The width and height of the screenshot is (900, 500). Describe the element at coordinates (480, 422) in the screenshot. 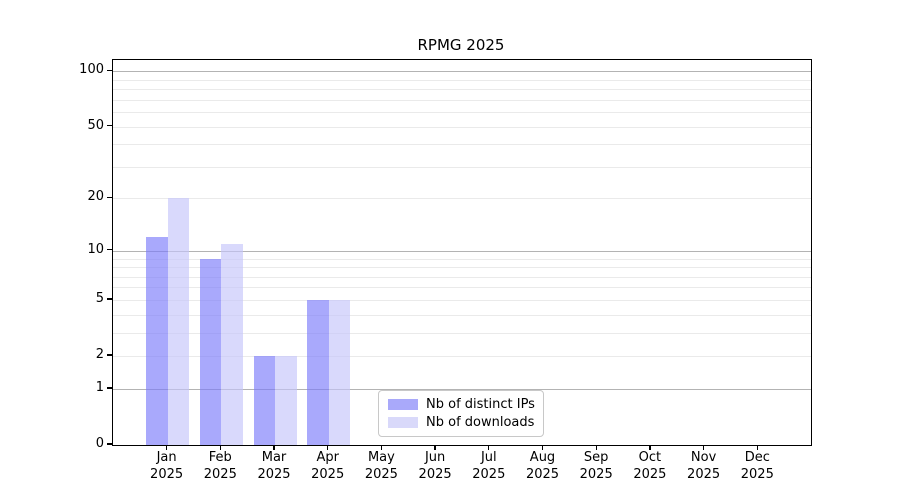

I see `legend-label: Nb of downloads` at that location.